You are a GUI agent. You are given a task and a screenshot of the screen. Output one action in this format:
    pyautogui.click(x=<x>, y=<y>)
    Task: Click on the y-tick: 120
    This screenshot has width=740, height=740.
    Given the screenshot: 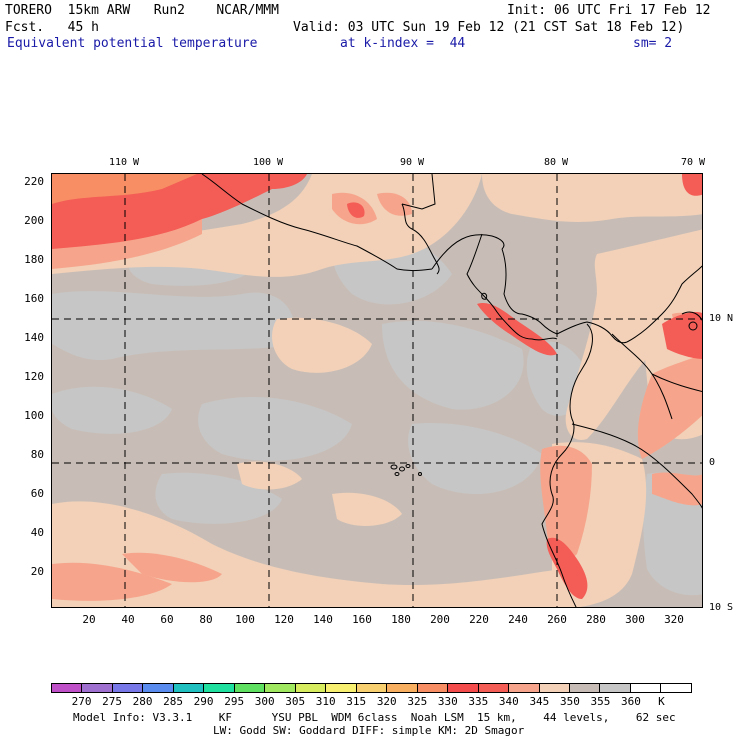 What is the action you would take?
    pyautogui.click(x=34, y=376)
    